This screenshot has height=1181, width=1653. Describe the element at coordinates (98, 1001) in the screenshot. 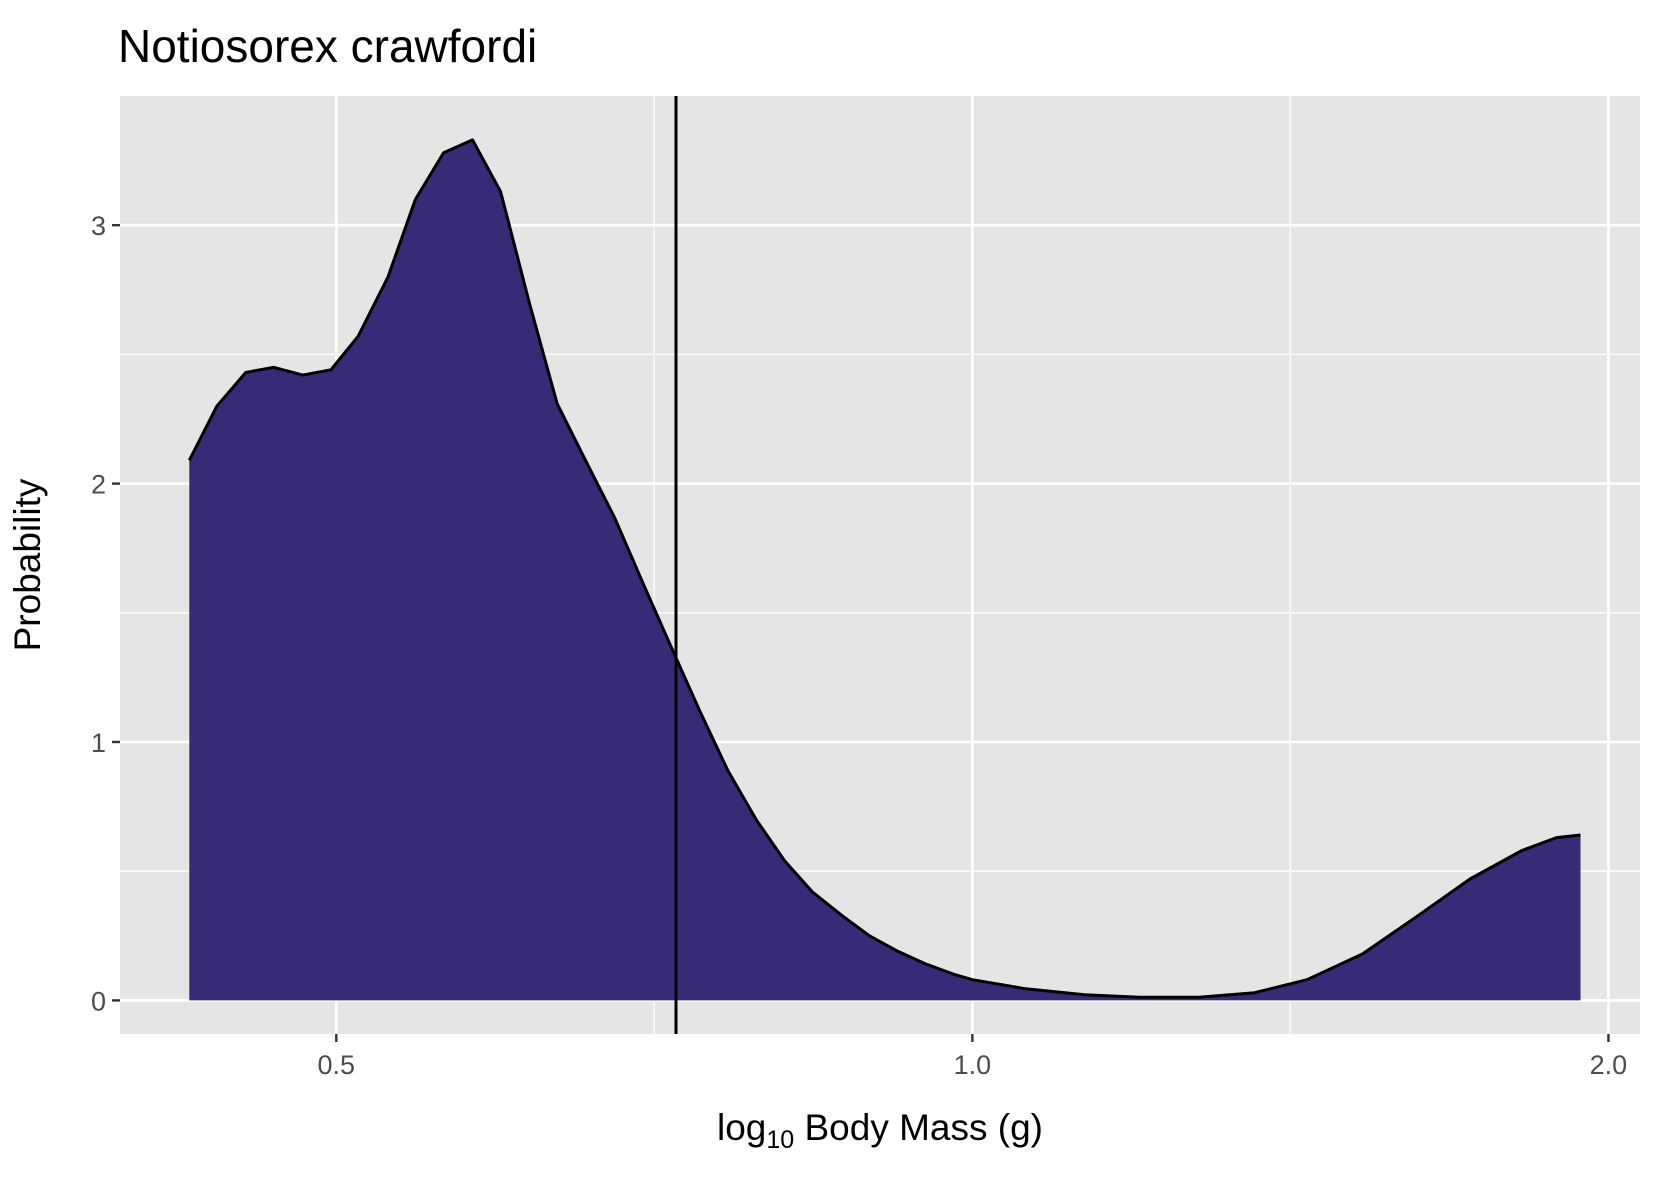

I see `y-tick-label: 0` at that location.